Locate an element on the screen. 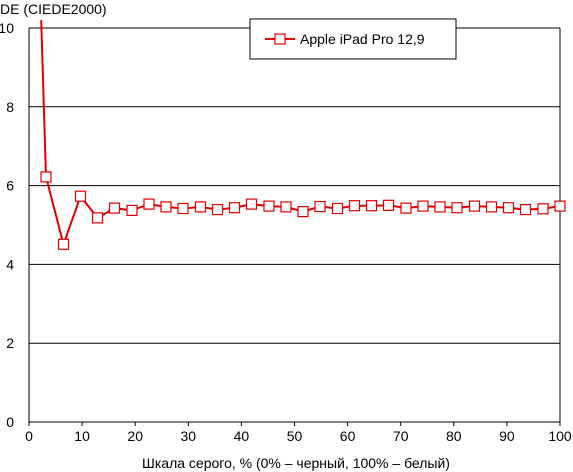 This screenshot has height=472, width=573. x-tick-label-100: 100 is located at coordinates (560, 436).